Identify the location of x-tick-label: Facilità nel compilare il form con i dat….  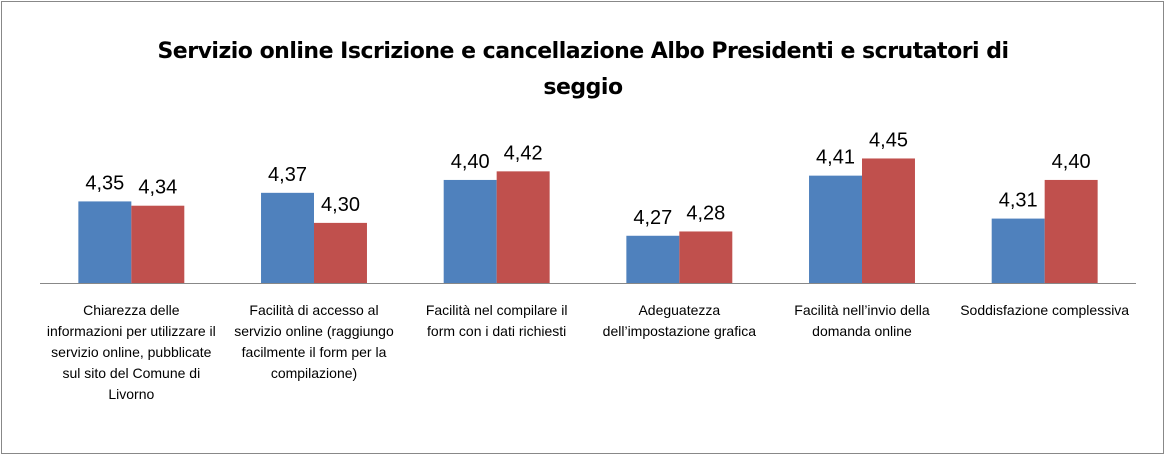
(496, 320).